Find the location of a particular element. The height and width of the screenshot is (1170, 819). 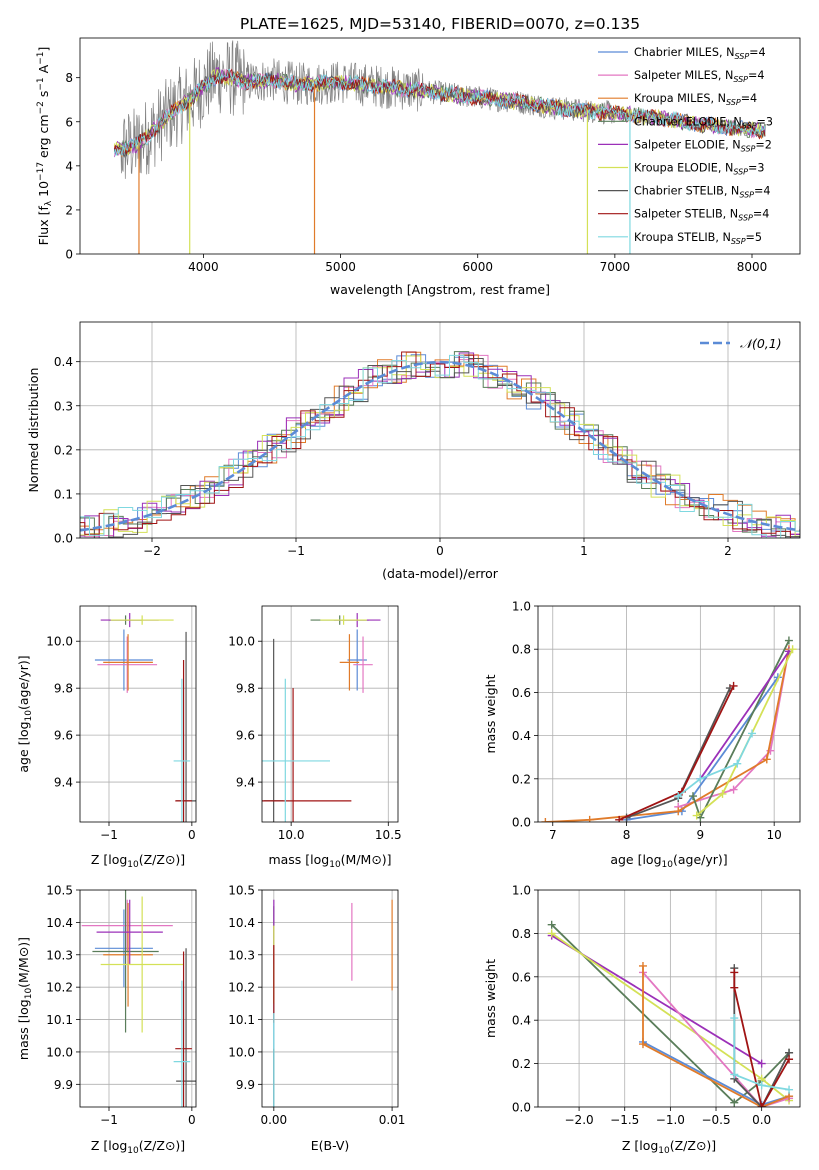

line-kroupa_miles is located at coordinates (716, 1036).